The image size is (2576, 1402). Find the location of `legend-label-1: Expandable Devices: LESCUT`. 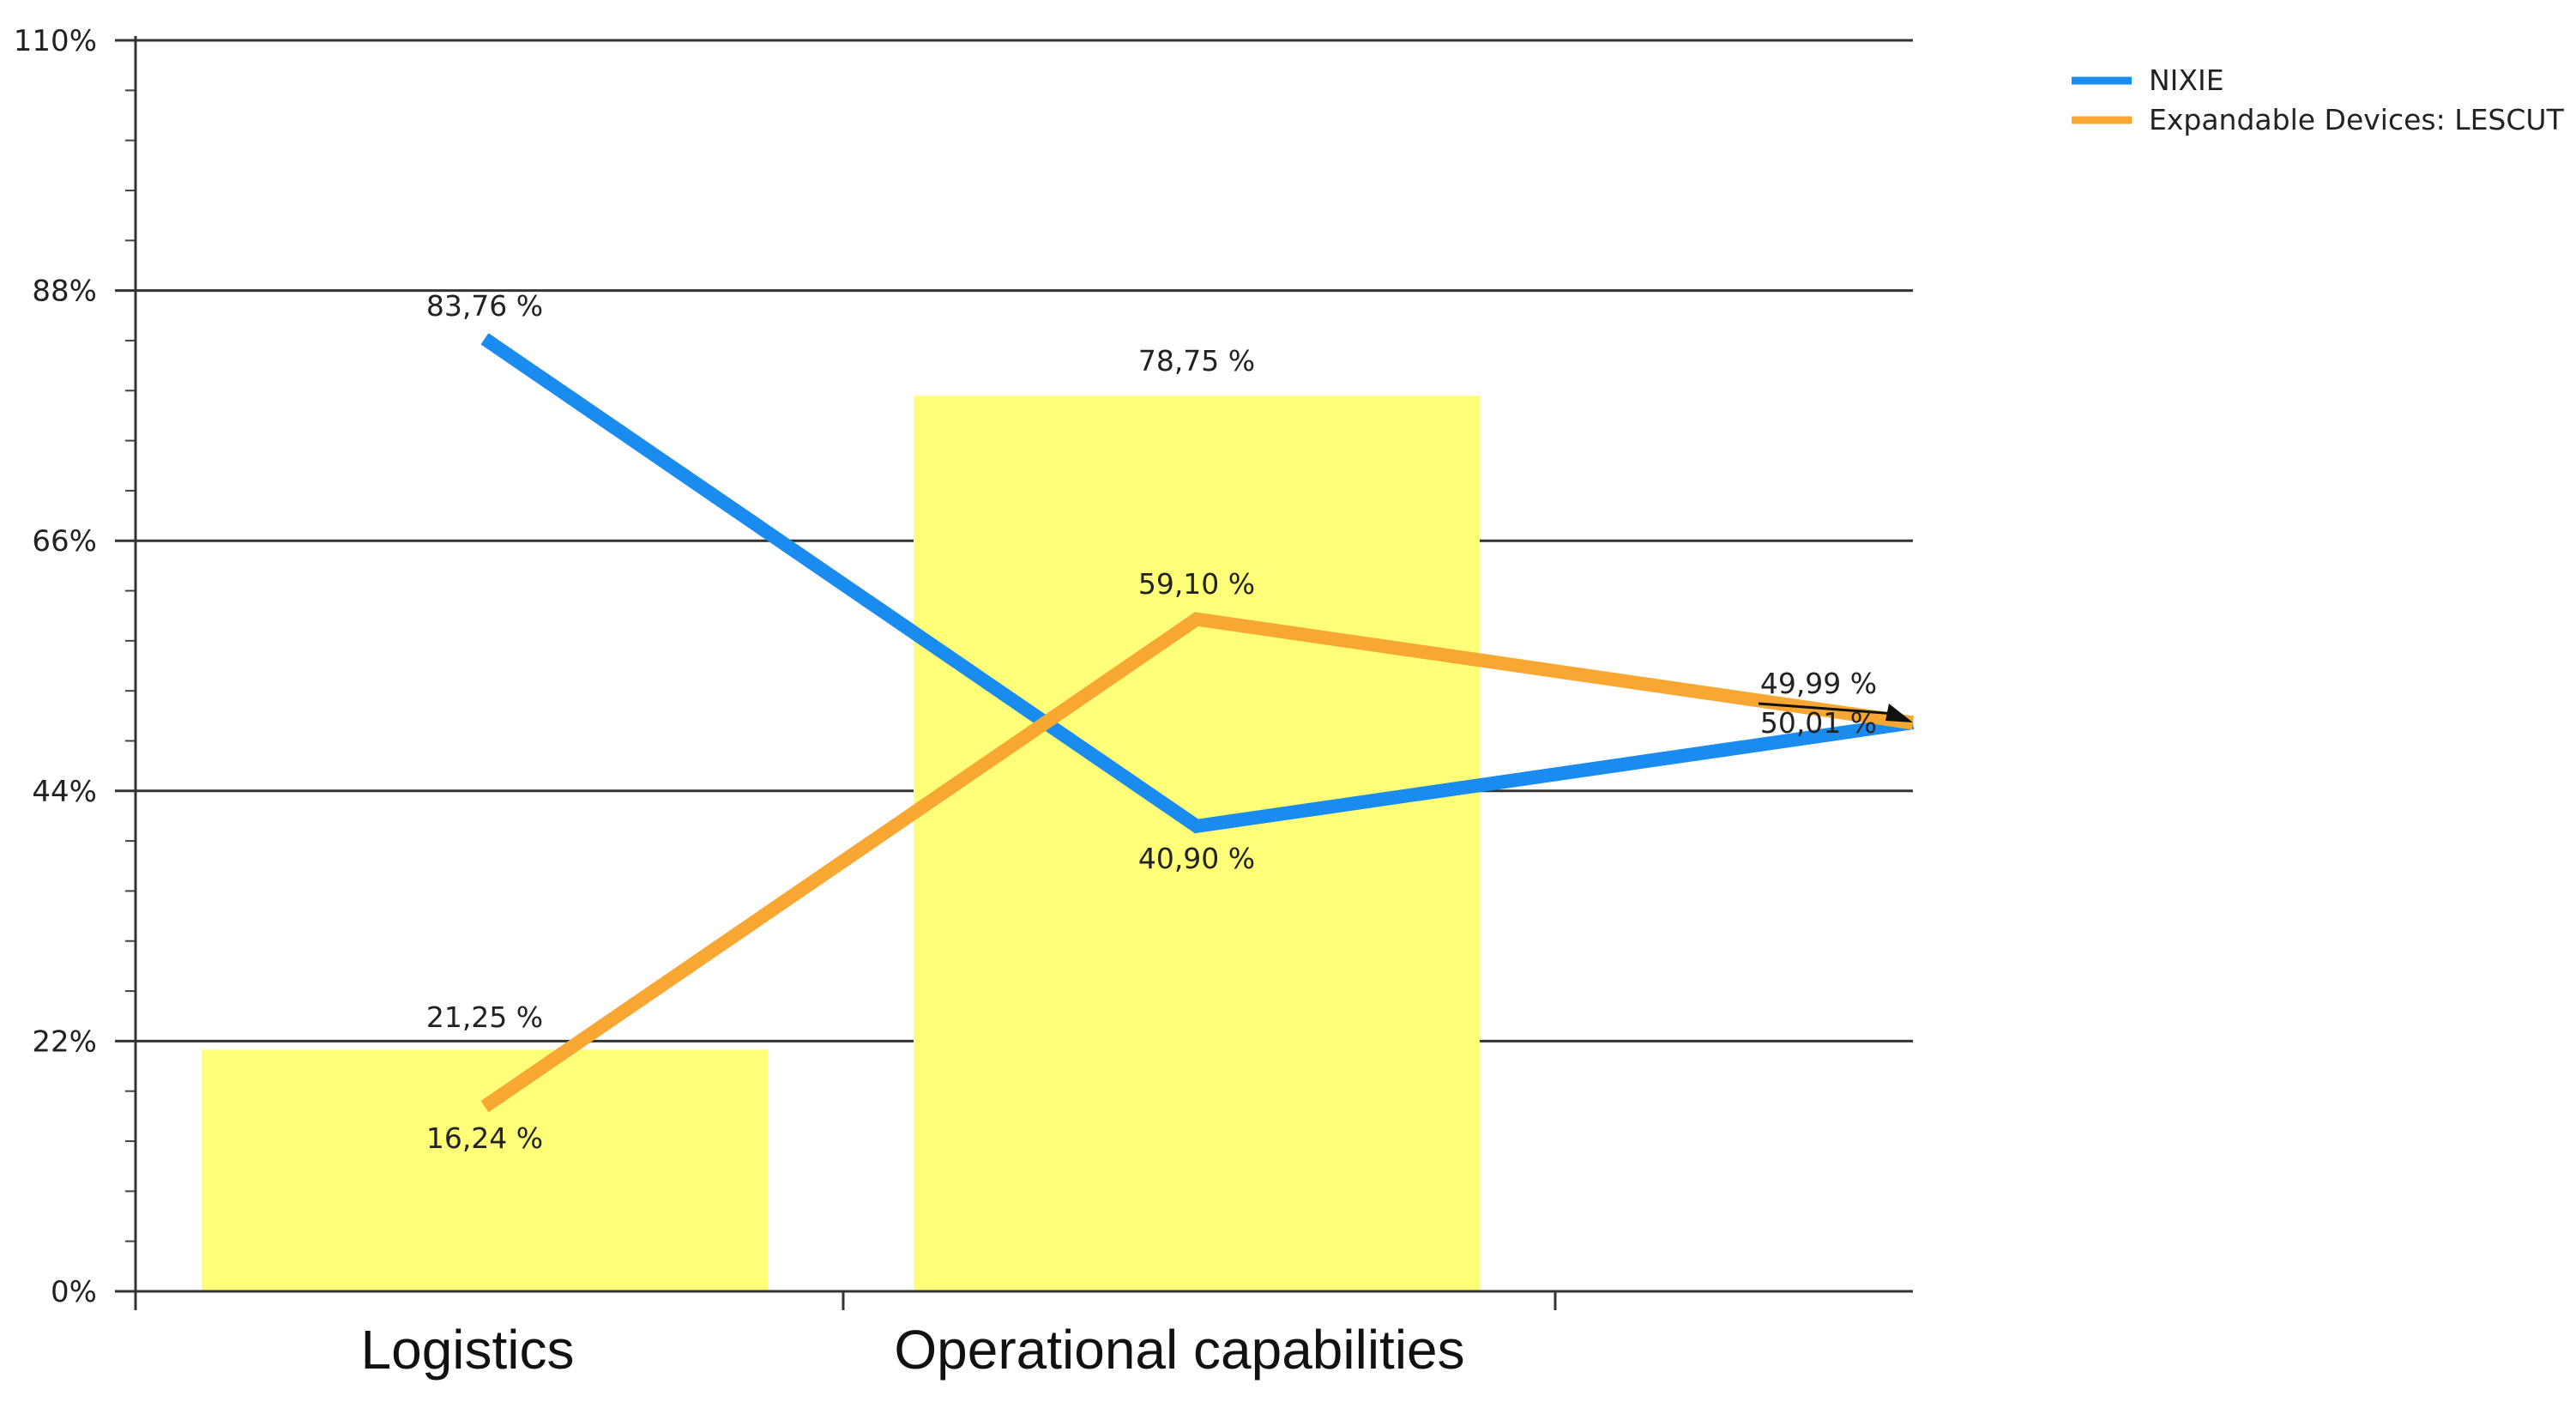

legend-label-1: Expandable Devices: LESCUT is located at coordinates (2357, 119).